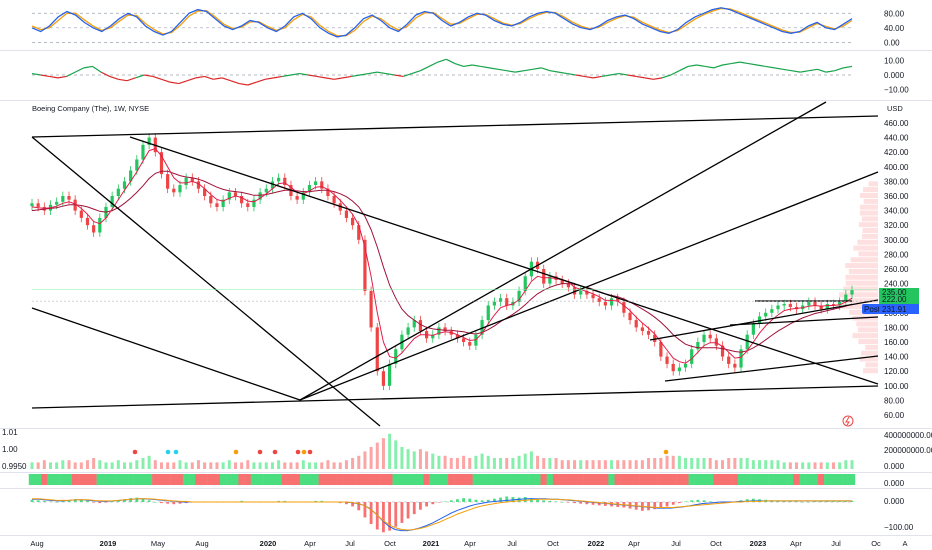 The image size is (932, 550). I want to click on lightning-icon-bolt, so click(847, 421).